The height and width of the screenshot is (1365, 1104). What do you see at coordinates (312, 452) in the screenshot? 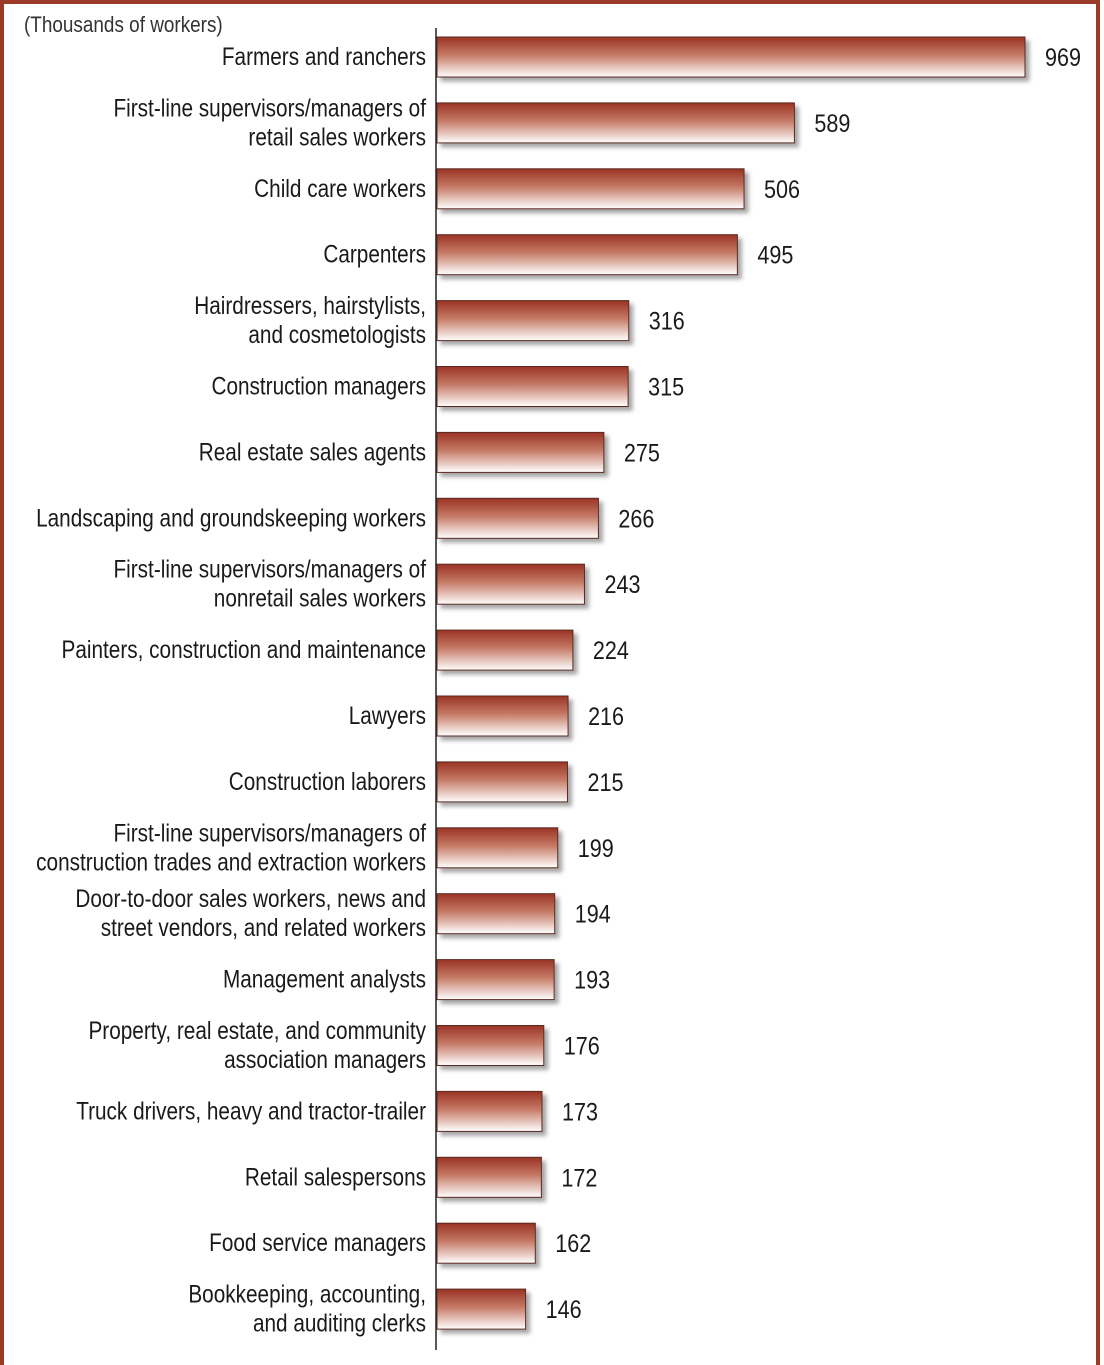
I see `category-label-6: Real estate sales agents` at bounding box center [312, 452].